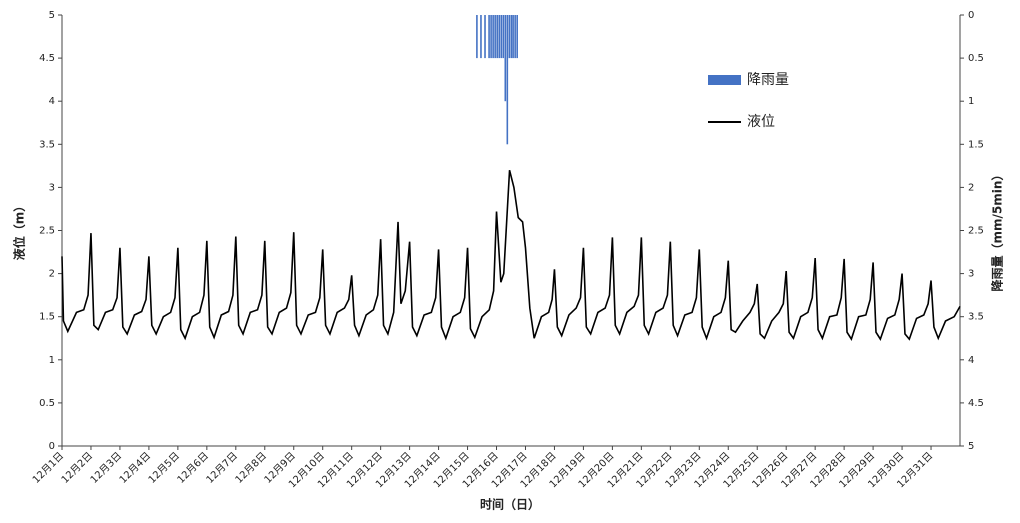 The width and height of the screenshot is (1020, 523). I want to click on y2-tick-label: 4, so click(971, 360).